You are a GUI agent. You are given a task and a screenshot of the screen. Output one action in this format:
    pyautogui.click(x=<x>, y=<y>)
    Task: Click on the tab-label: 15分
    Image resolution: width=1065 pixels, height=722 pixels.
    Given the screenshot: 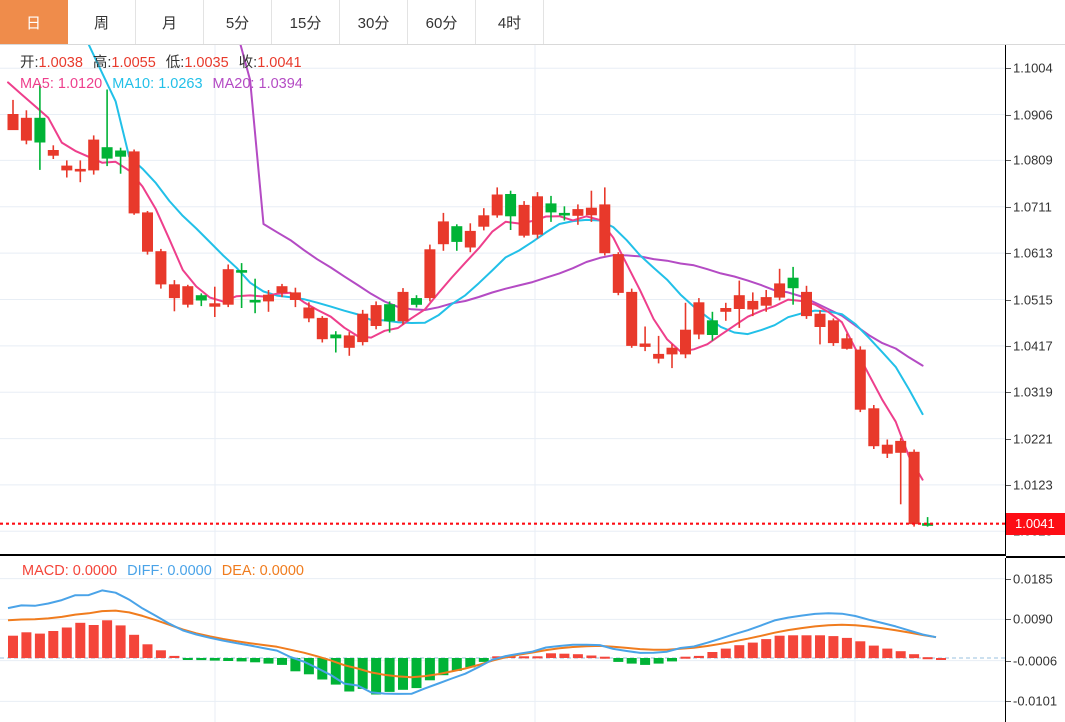 What is the action you would take?
    pyautogui.click(x=305, y=23)
    